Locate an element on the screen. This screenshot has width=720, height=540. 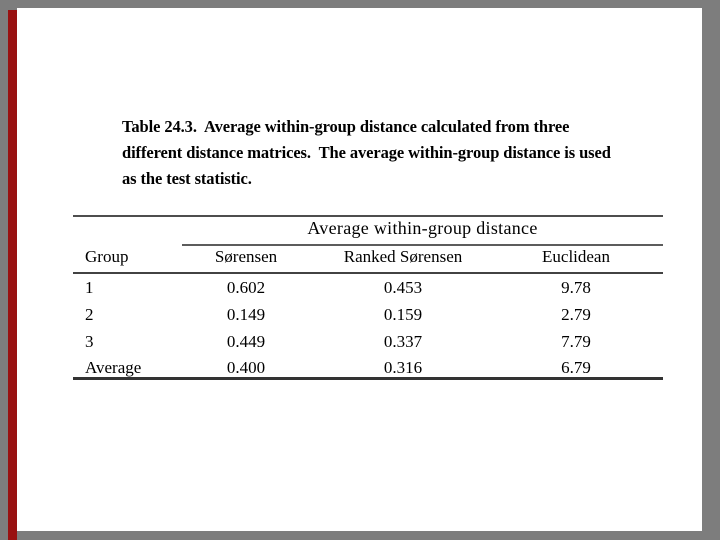
spanner-underline-rule is located at coordinates (422, 245).